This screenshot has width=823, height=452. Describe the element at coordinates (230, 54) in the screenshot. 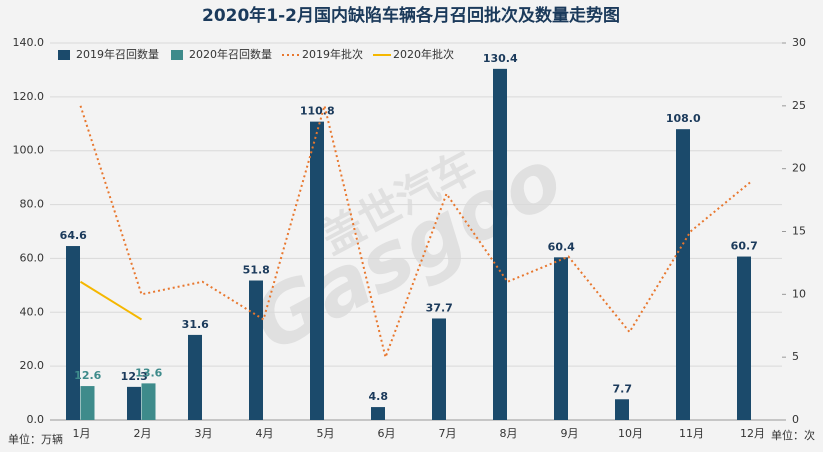

I see `legend-label: 2020年召回数量` at that location.